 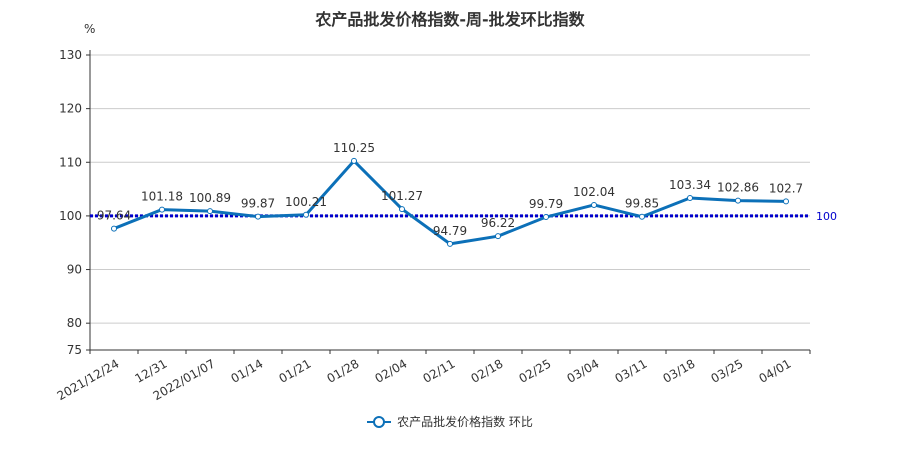 I want to click on x-tick-label: 12/31, so click(x=151, y=370).